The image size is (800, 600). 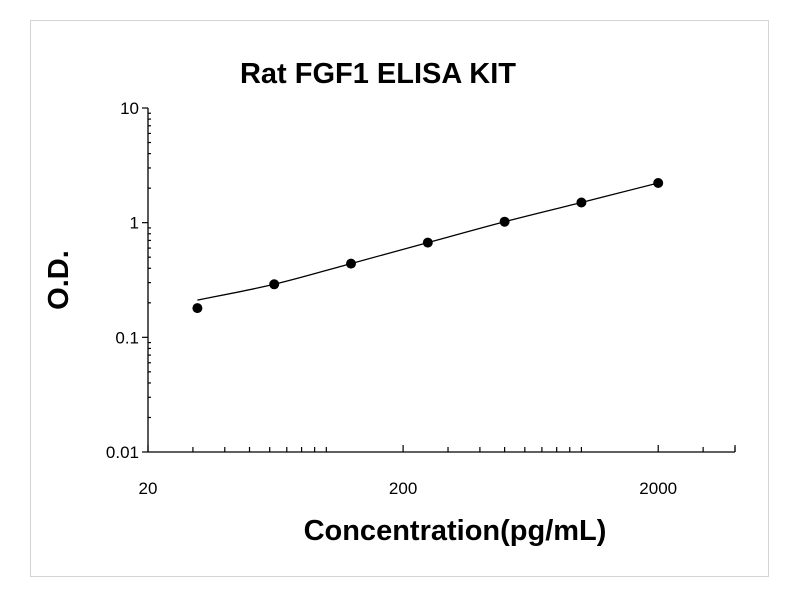 I want to click on y-tick-label: 1, so click(x=134, y=223).